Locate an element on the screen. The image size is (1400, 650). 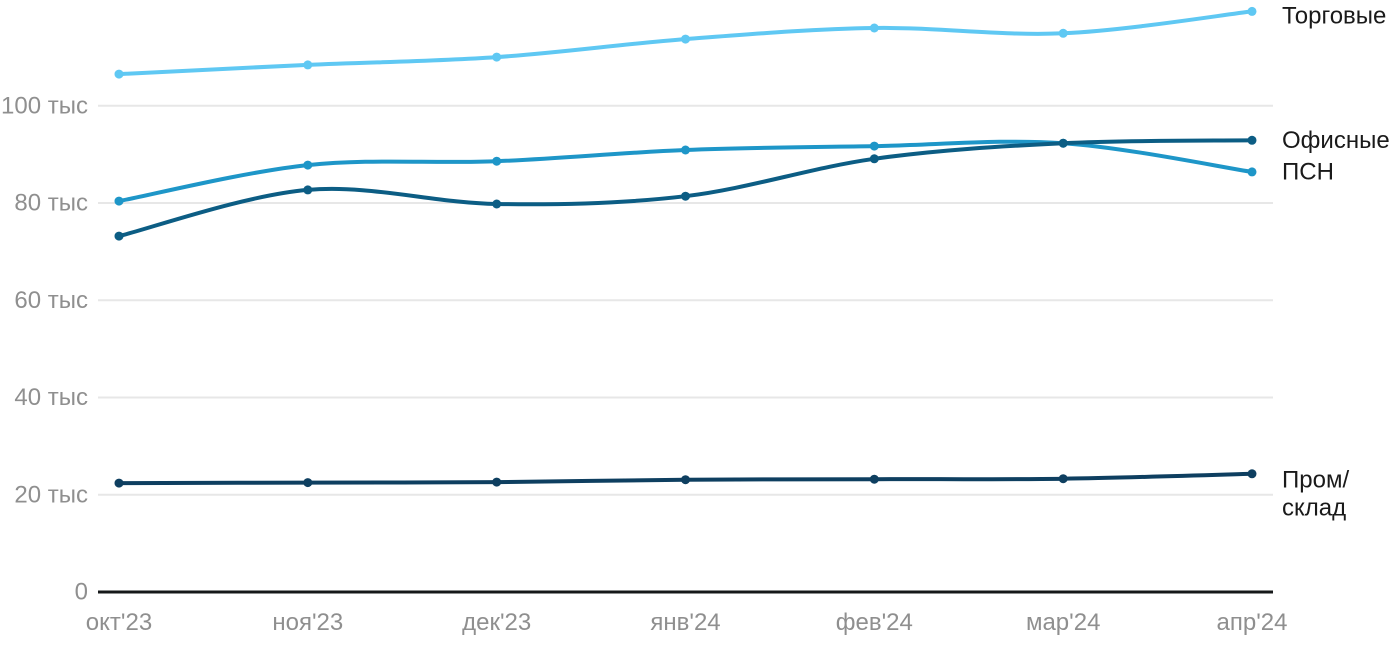
x-tick-label: ноя'23 is located at coordinates (307, 622).